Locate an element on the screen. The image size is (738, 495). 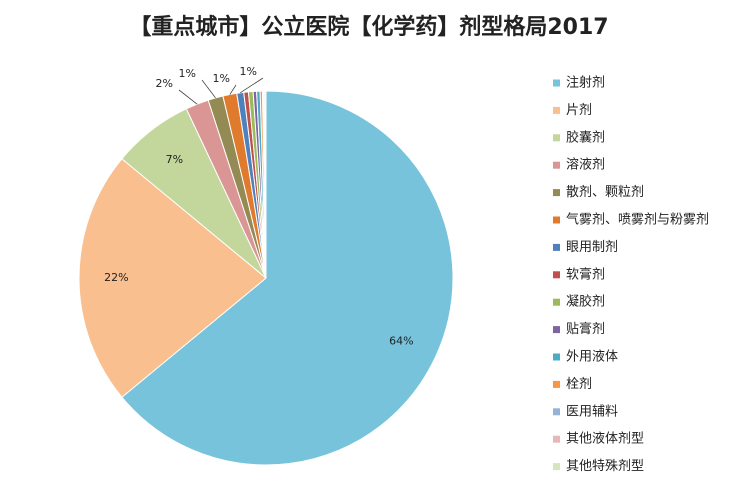
legend-label: 散剂、颗粒剂 is located at coordinates (605, 192).